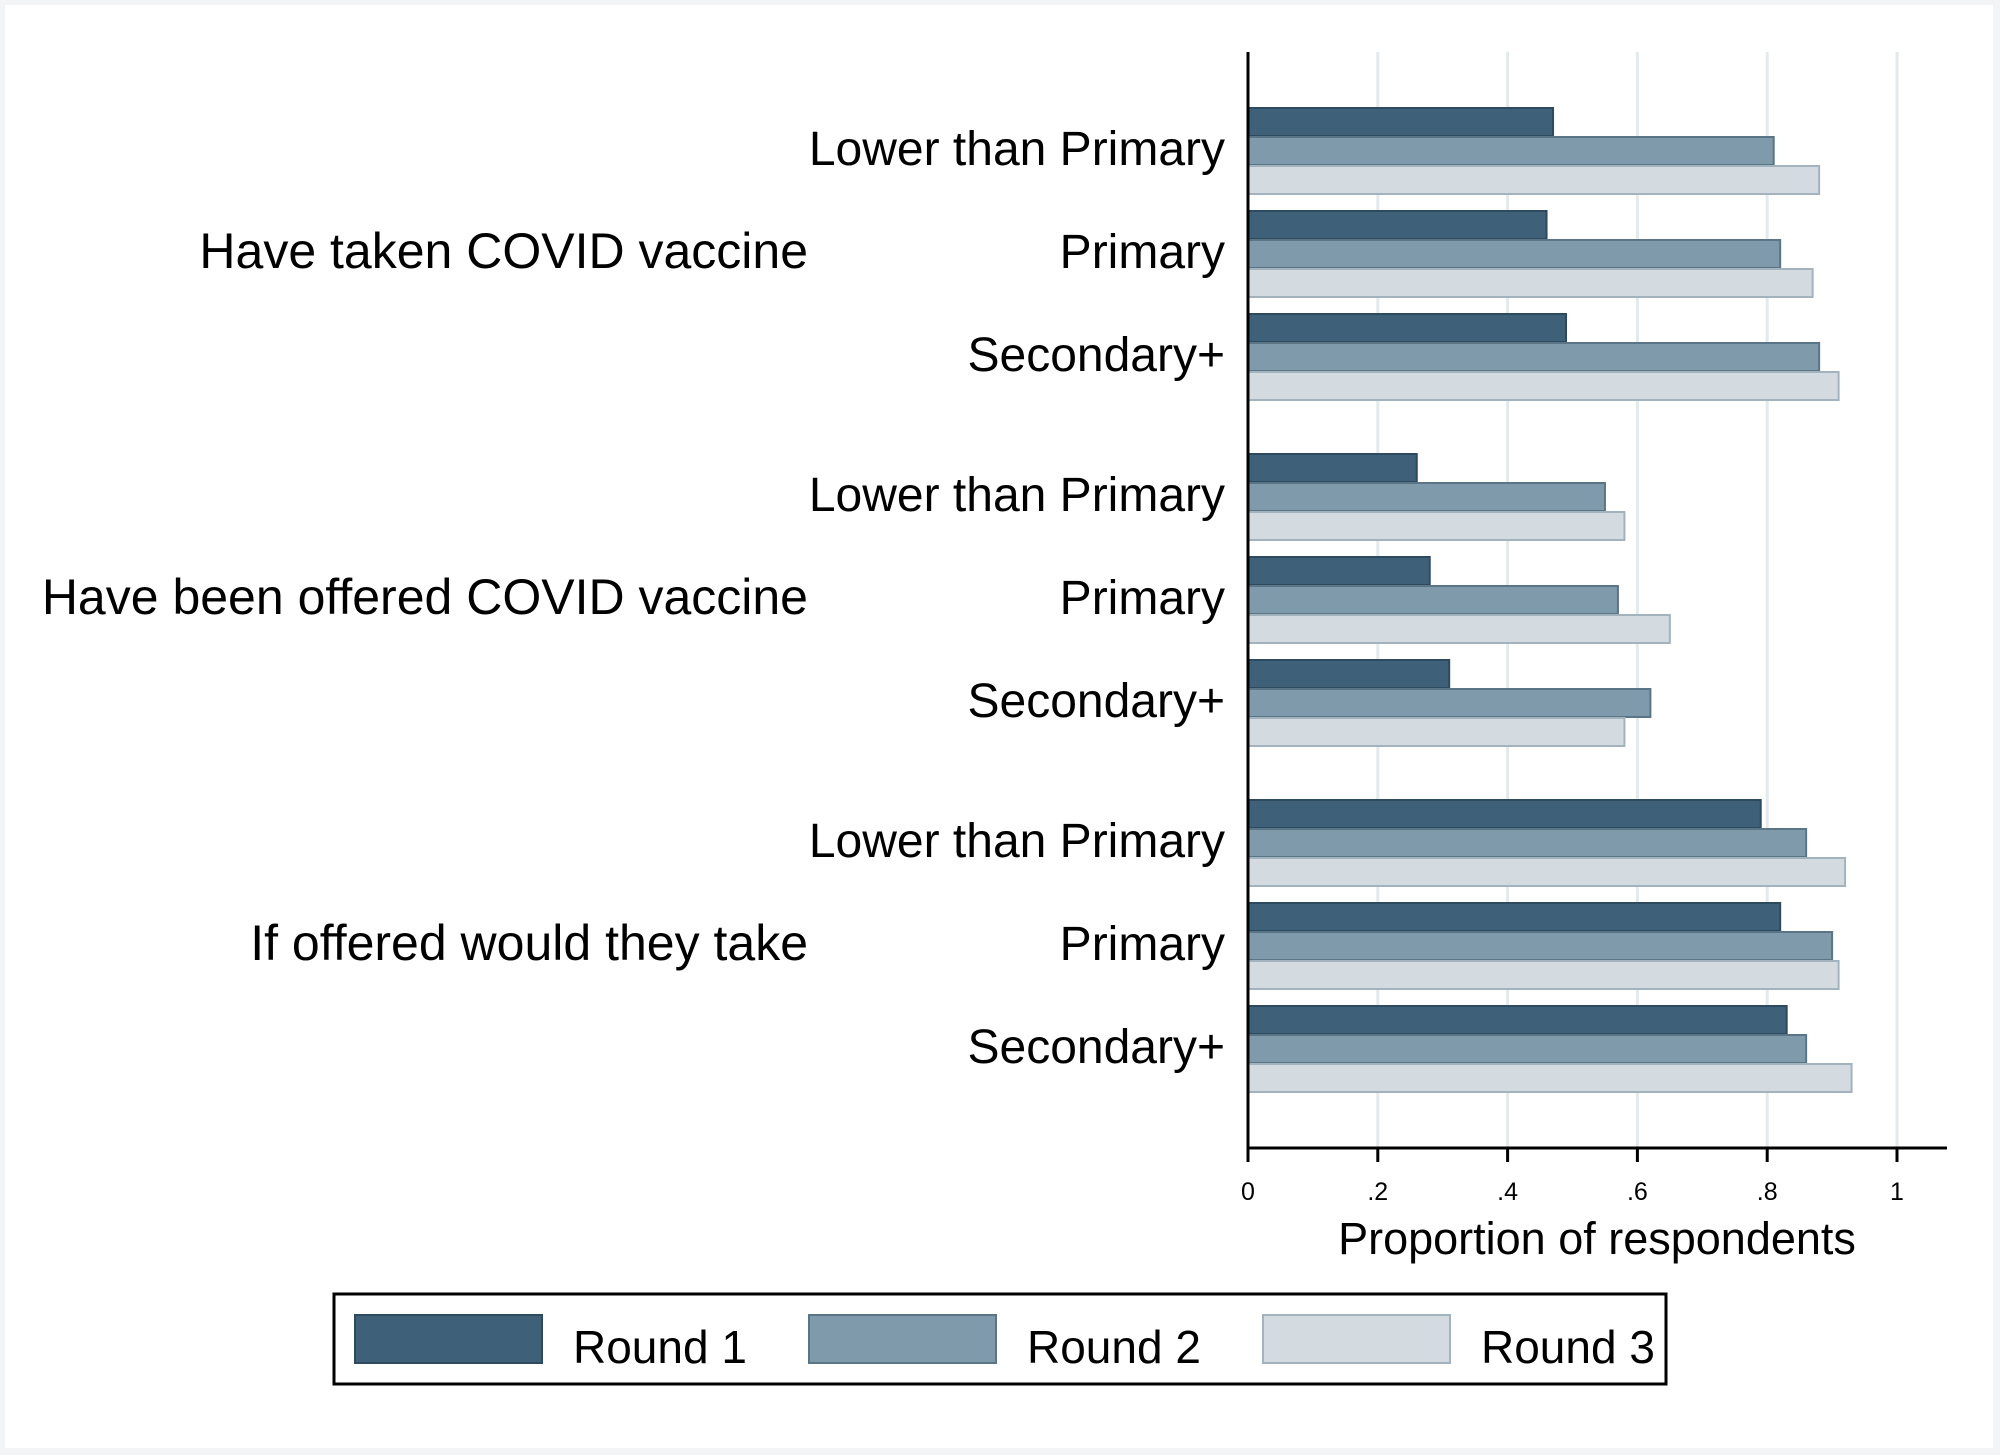 The height and width of the screenshot is (1455, 2000). What do you see at coordinates (529, 943) in the screenshot?
I see `group-label: If offered would they take` at bounding box center [529, 943].